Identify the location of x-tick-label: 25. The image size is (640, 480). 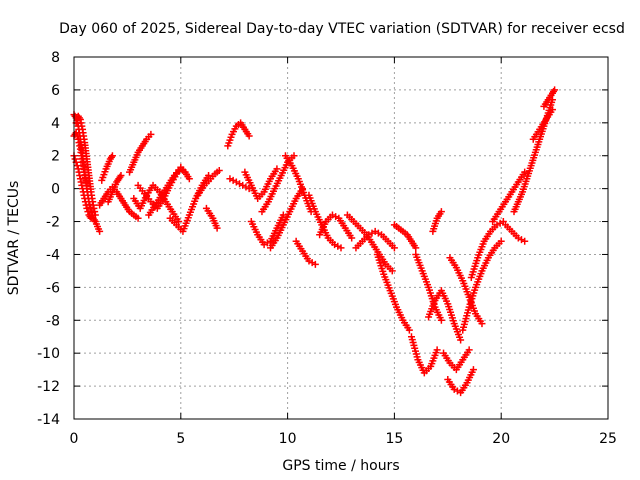
(608, 439).